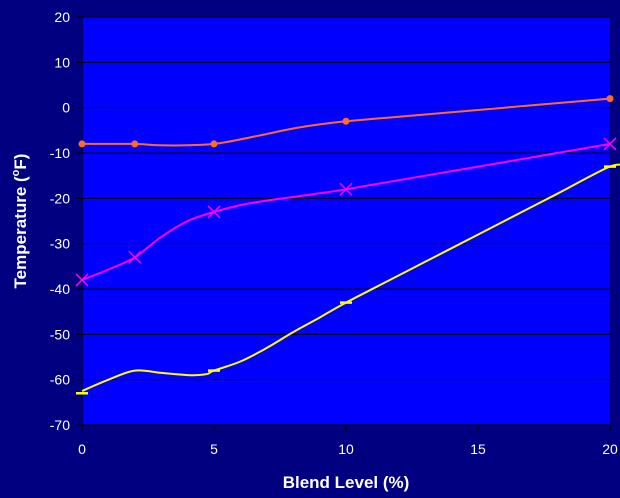  What do you see at coordinates (60, 425) in the screenshot?
I see `y-tick-label: -70` at bounding box center [60, 425].